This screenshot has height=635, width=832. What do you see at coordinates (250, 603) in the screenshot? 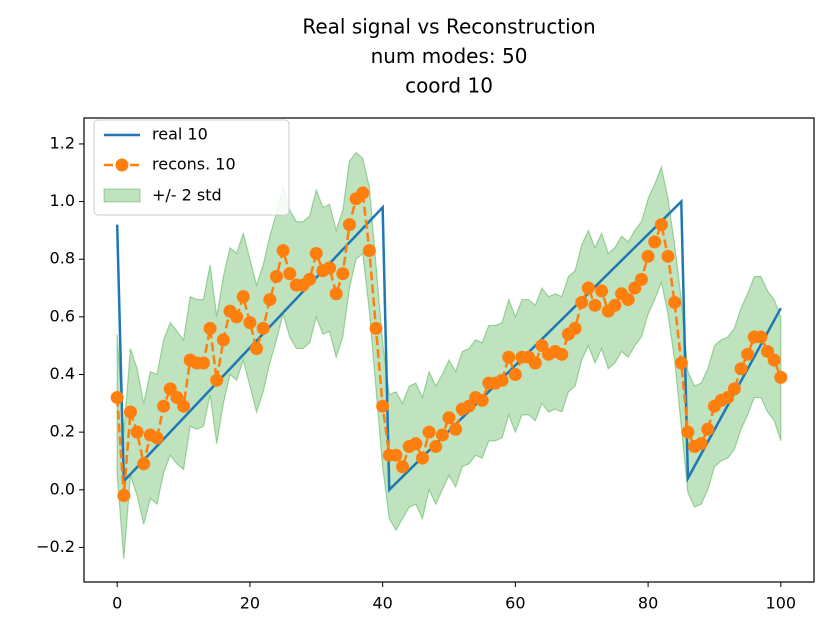
I see `x-tick-label: 20` at bounding box center [250, 603].